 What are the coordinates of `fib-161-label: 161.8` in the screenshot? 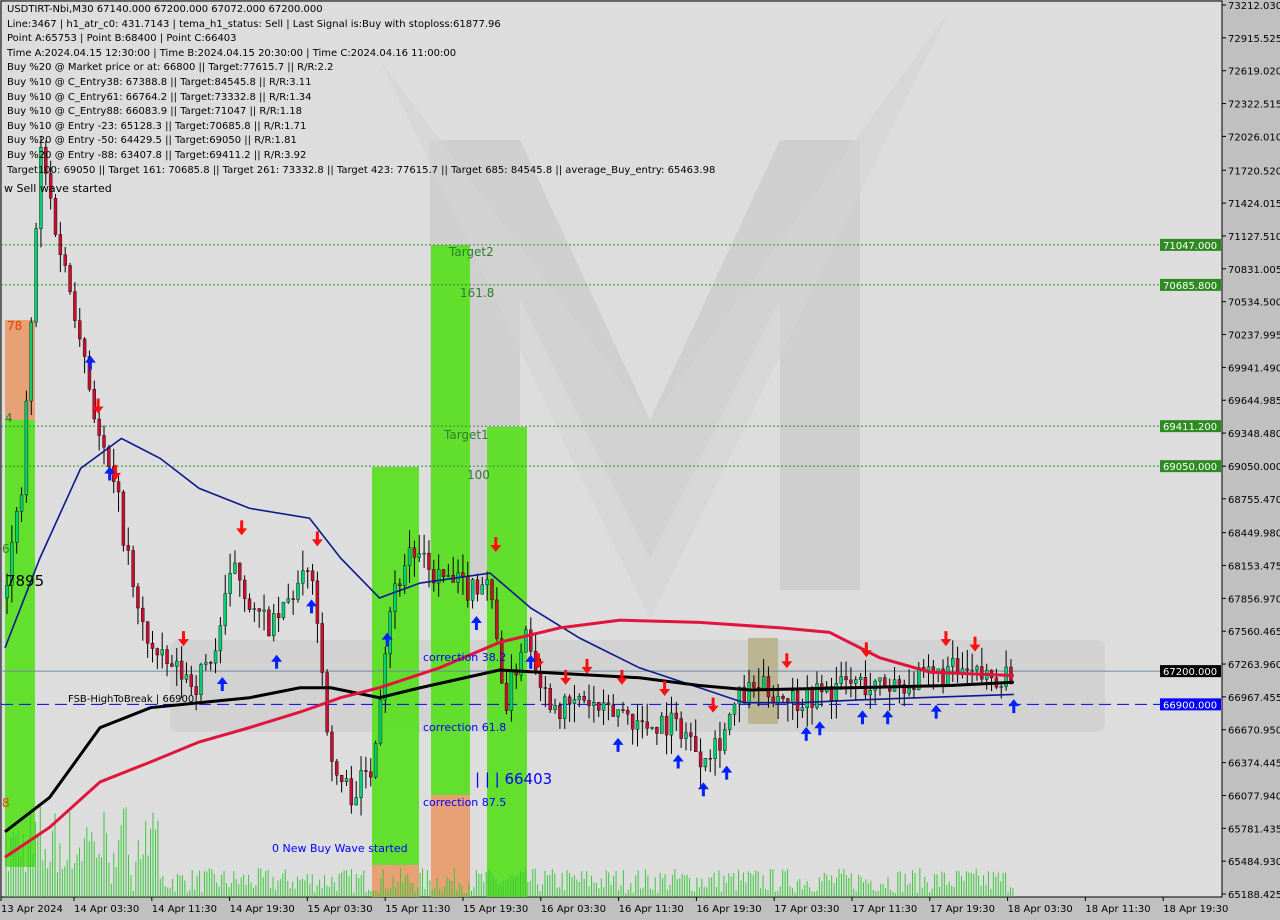 It's located at (477, 293).